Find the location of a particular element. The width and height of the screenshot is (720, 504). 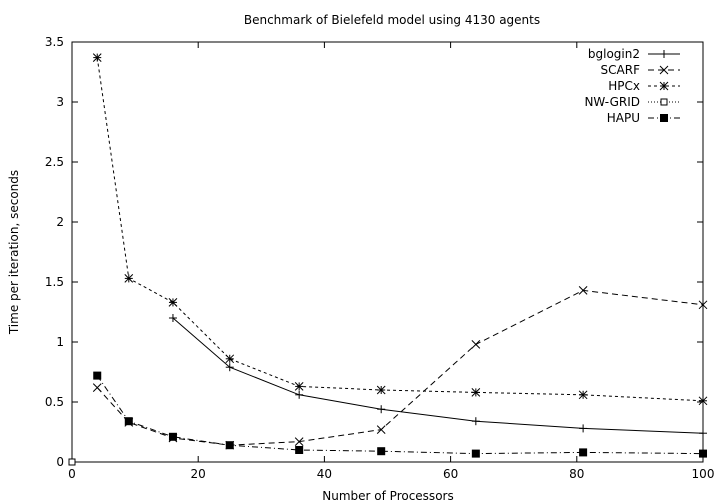

y-tick-label: 1.5 is located at coordinates (54, 282).